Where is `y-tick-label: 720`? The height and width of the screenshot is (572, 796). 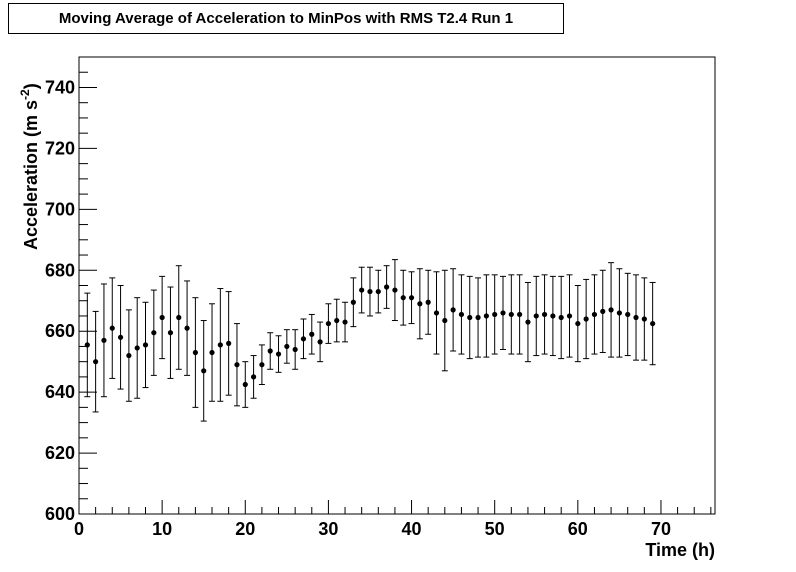
y-tick-label: 720 is located at coordinates (60, 148).